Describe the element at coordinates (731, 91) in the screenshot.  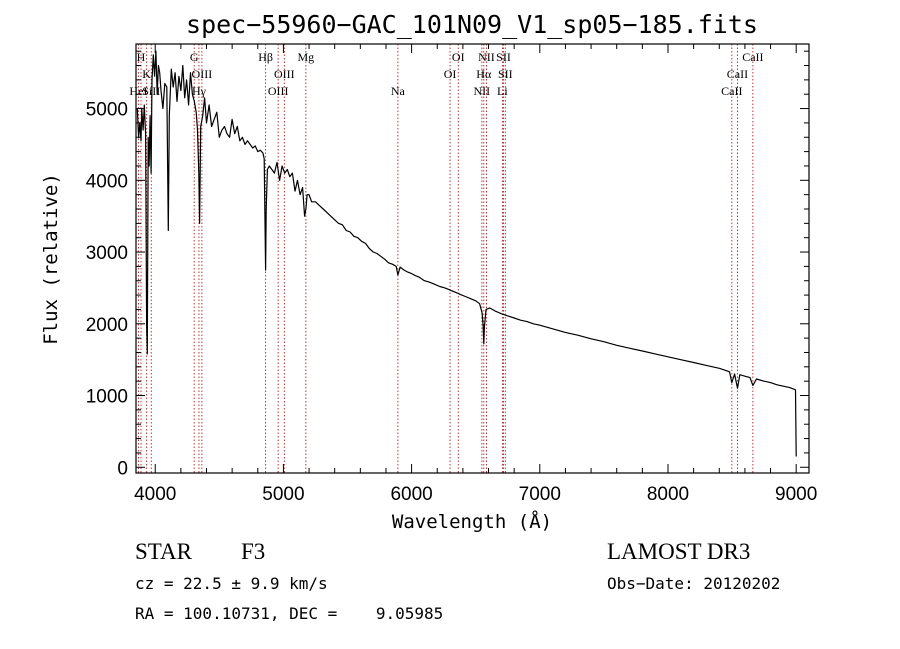
I see `line-marker-label-22: CaII` at that location.